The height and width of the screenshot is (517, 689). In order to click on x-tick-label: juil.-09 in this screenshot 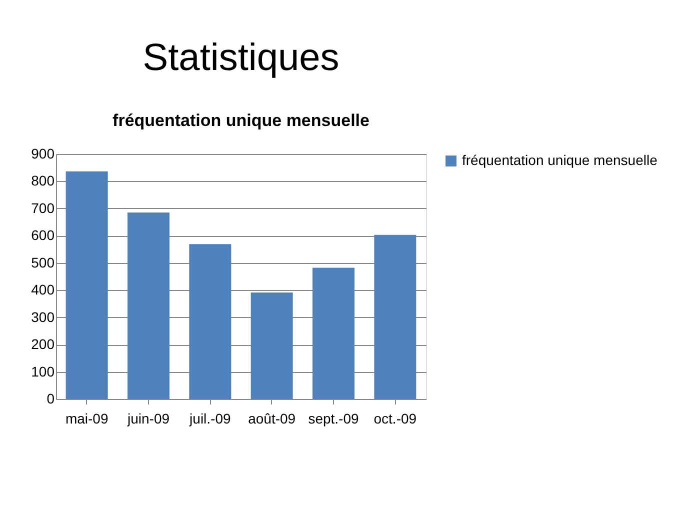, I will do `click(209, 418)`.